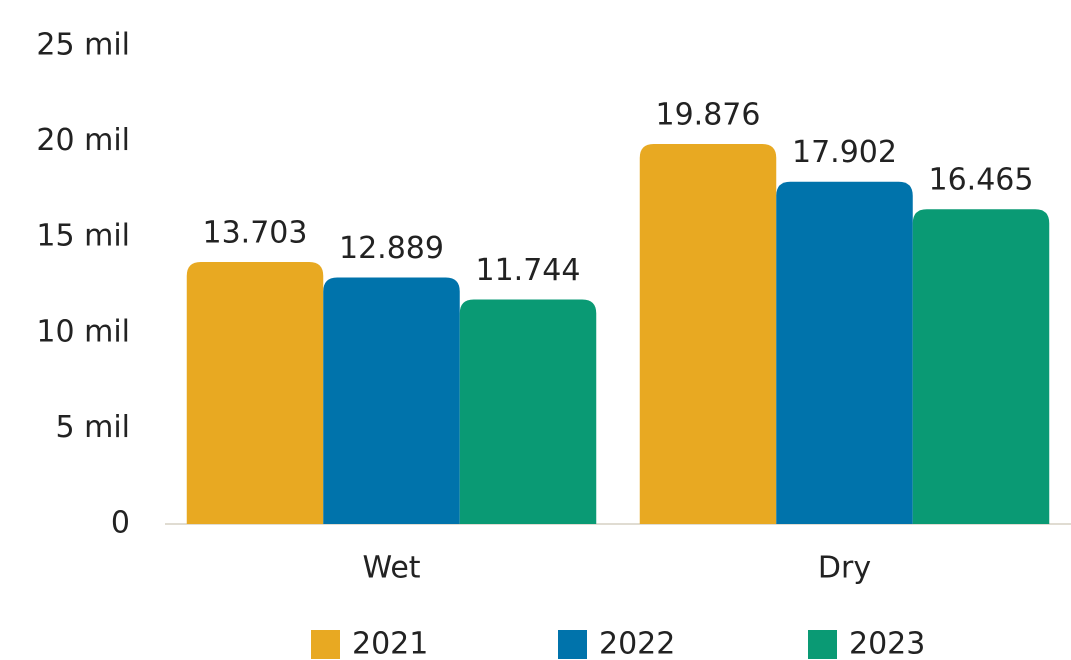  What do you see at coordinates (83, 236) in the screenshot?
I see `y-tick-label: 15 mil` at bounding box center [83, 236].